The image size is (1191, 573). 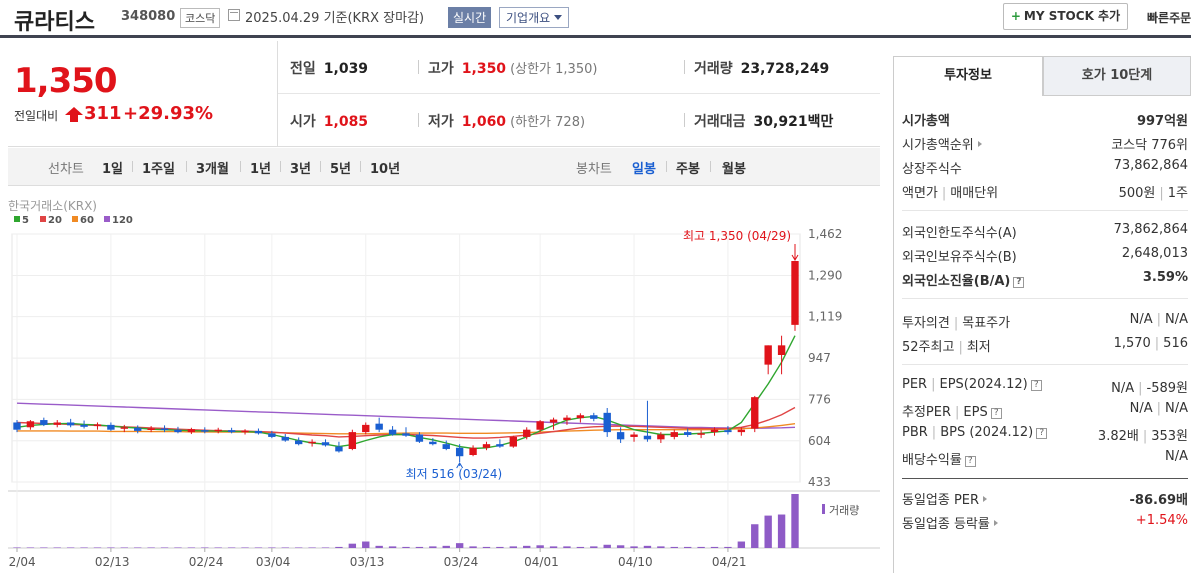 I want to click on tab-invest-info: 투자정보, so click(x=968, y=76).